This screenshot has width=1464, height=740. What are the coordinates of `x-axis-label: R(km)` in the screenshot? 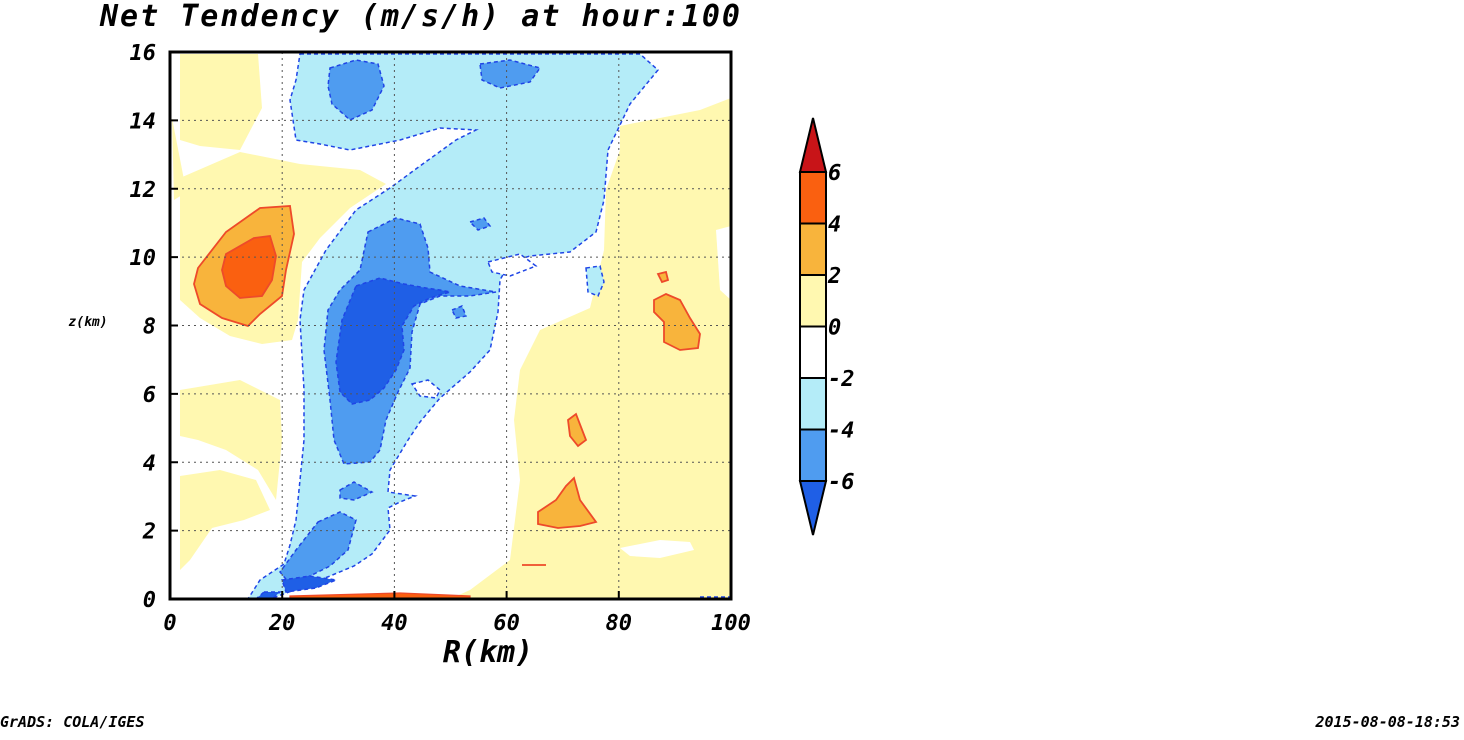 It's located at (488, 652).